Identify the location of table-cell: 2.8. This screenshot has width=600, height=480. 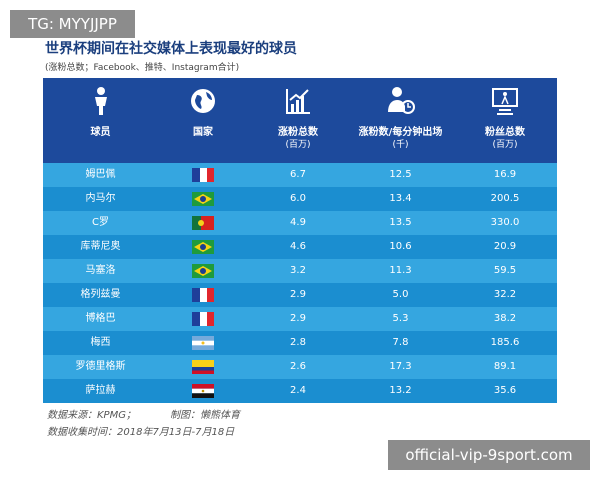
(298, 342).